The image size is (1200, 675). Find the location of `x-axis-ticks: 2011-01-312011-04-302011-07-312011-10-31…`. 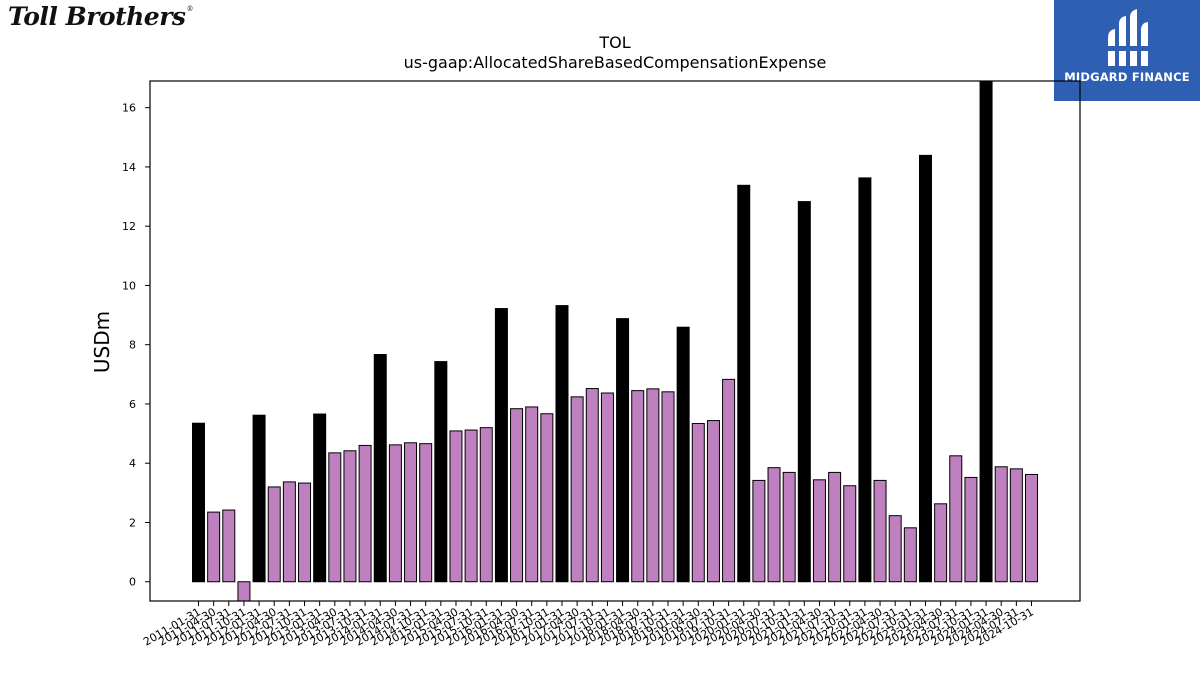

x-axis-ticks: 2011-01-312011-04-302011-07-312011-10-31… is located at coordinates (588, 625).